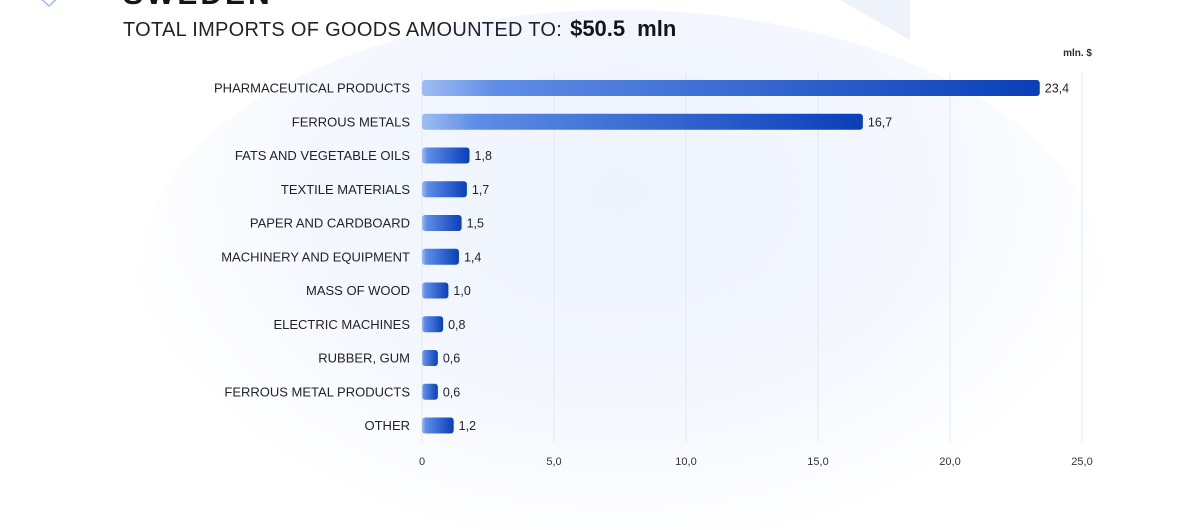  What do you see at coordinates (756, 462) in the screenshot?
I see `x-axis-ticks: 0 5,0 10,0 15,0 20,0 25,0` at bounding box center [756, 462].